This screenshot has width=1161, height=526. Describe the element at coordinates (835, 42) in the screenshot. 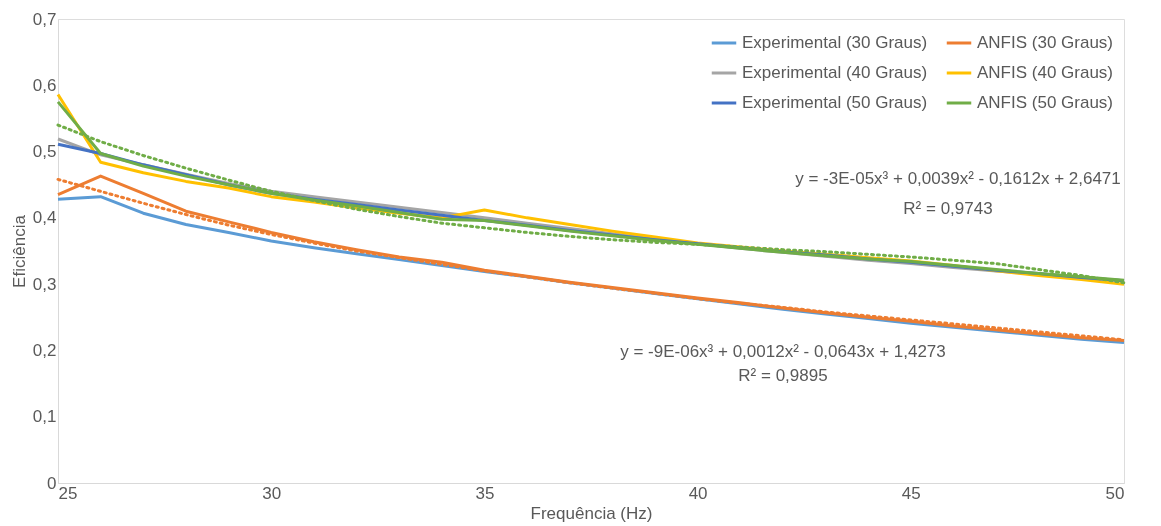

I see `legend-label: Experimental (30 Graus)` at that location.